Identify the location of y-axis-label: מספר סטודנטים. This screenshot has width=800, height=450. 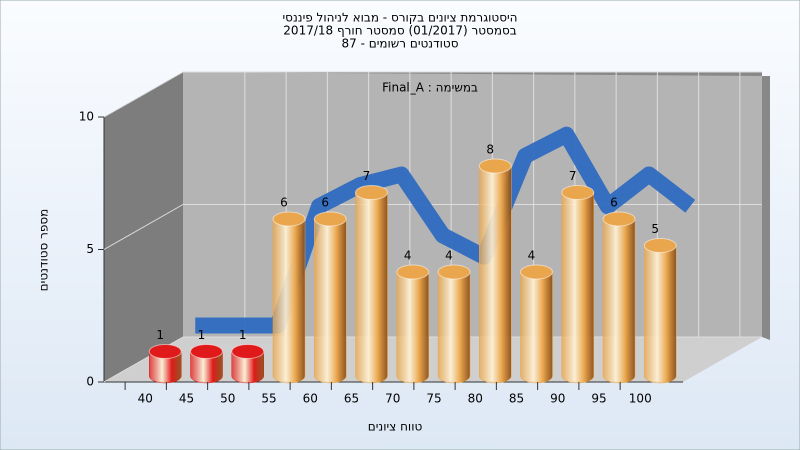
(44, 250).